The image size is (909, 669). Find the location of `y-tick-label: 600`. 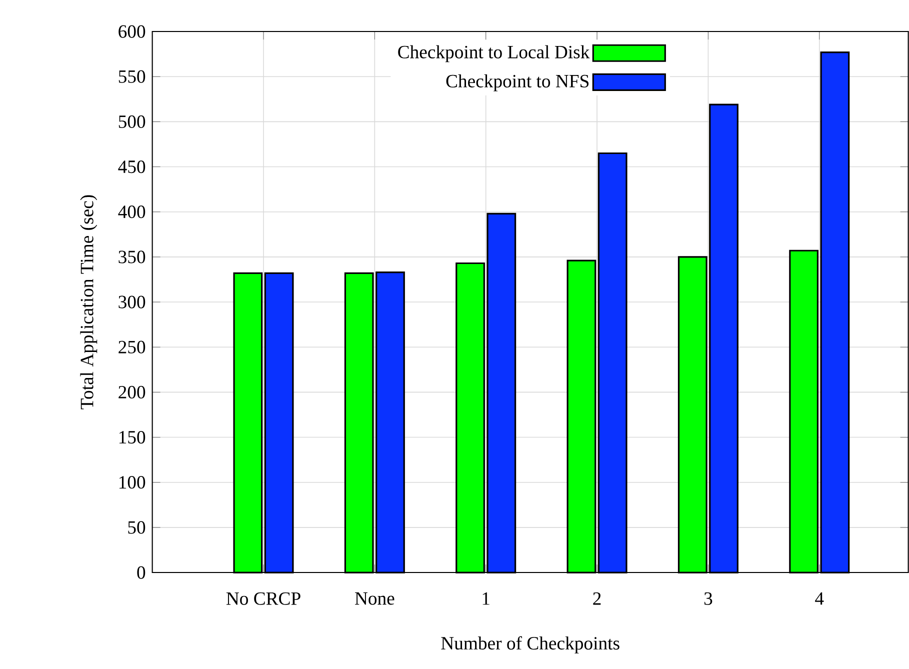

y-tick-label: 600 is located at coordinates (132, 31).